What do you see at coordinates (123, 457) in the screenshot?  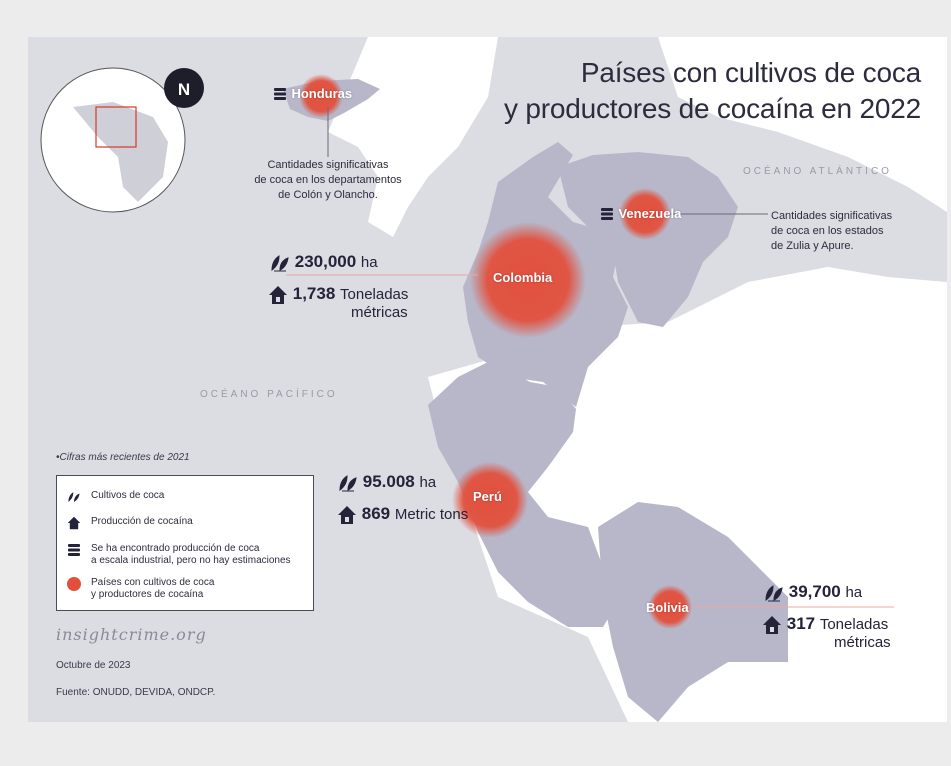 I see `footnote: •Cifras más recientes de 2021` at bounding box center [123, 457].